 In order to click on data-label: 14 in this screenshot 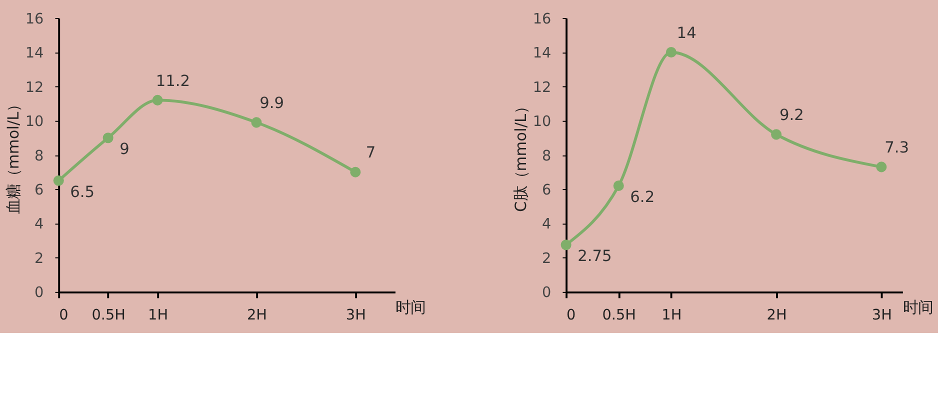, I will do `click(686, 33)`.